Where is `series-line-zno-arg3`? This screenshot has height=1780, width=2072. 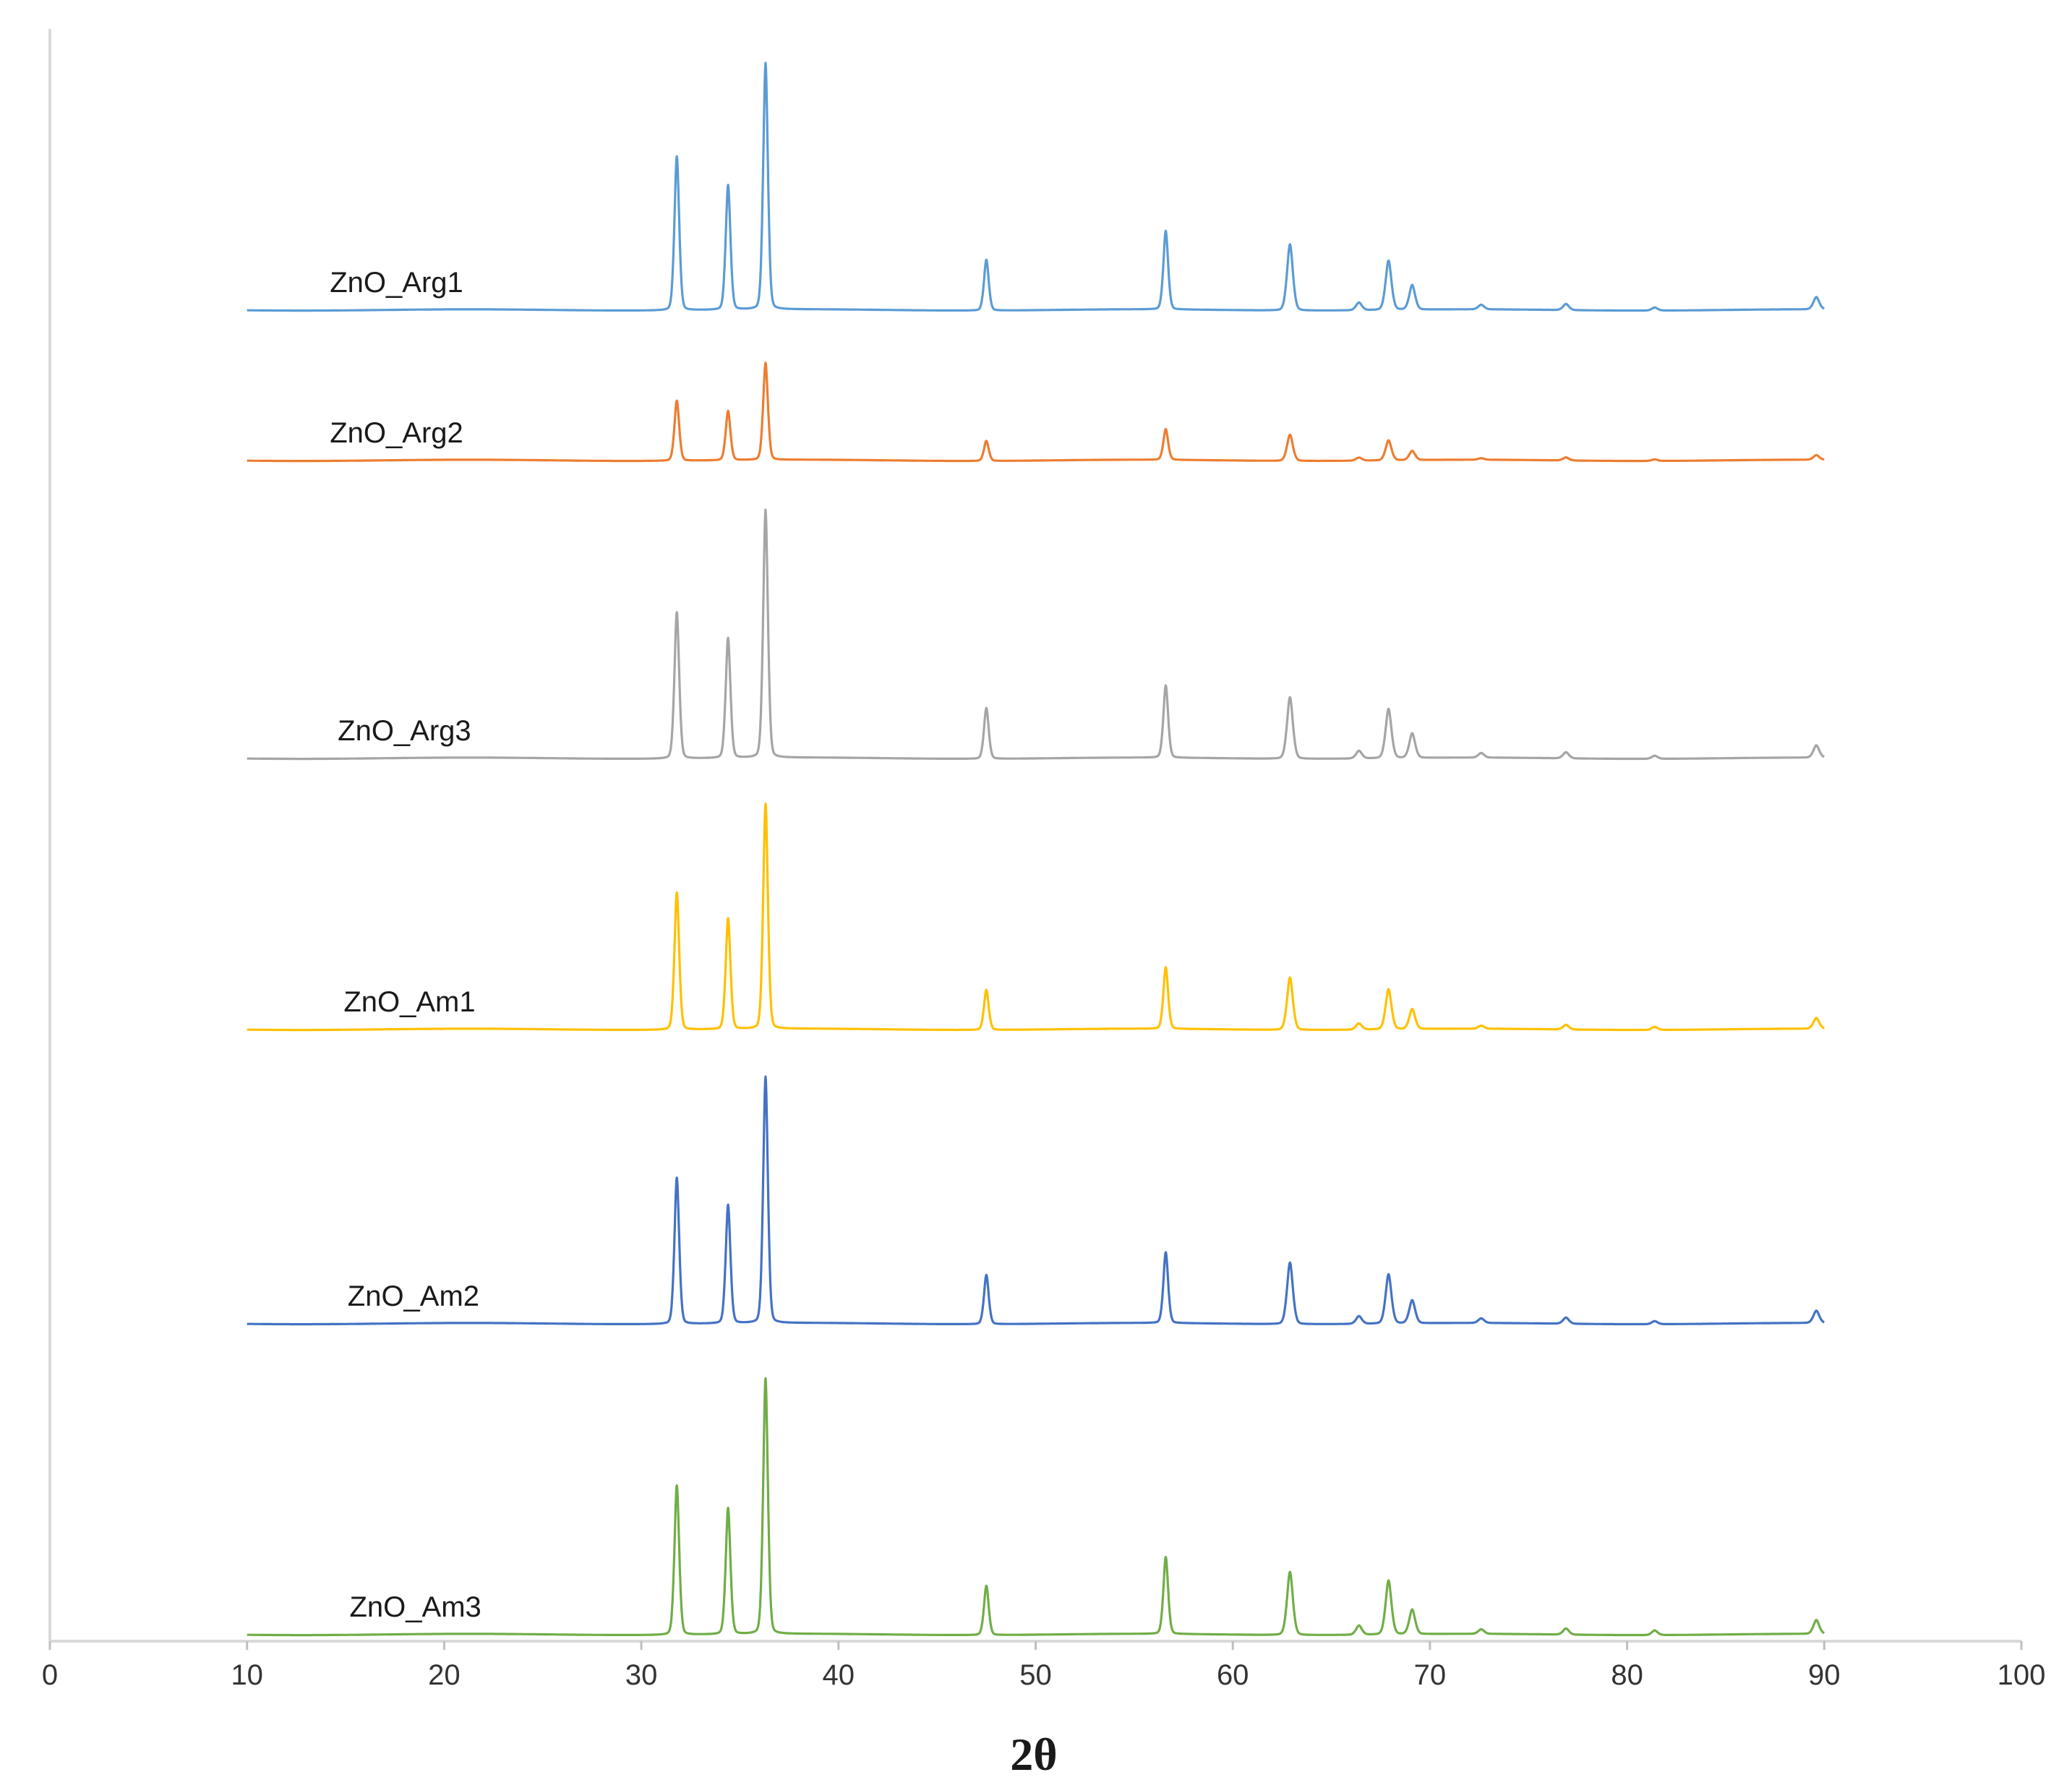
series-line-zno-arg3 is located at coordinates (1035, 634).